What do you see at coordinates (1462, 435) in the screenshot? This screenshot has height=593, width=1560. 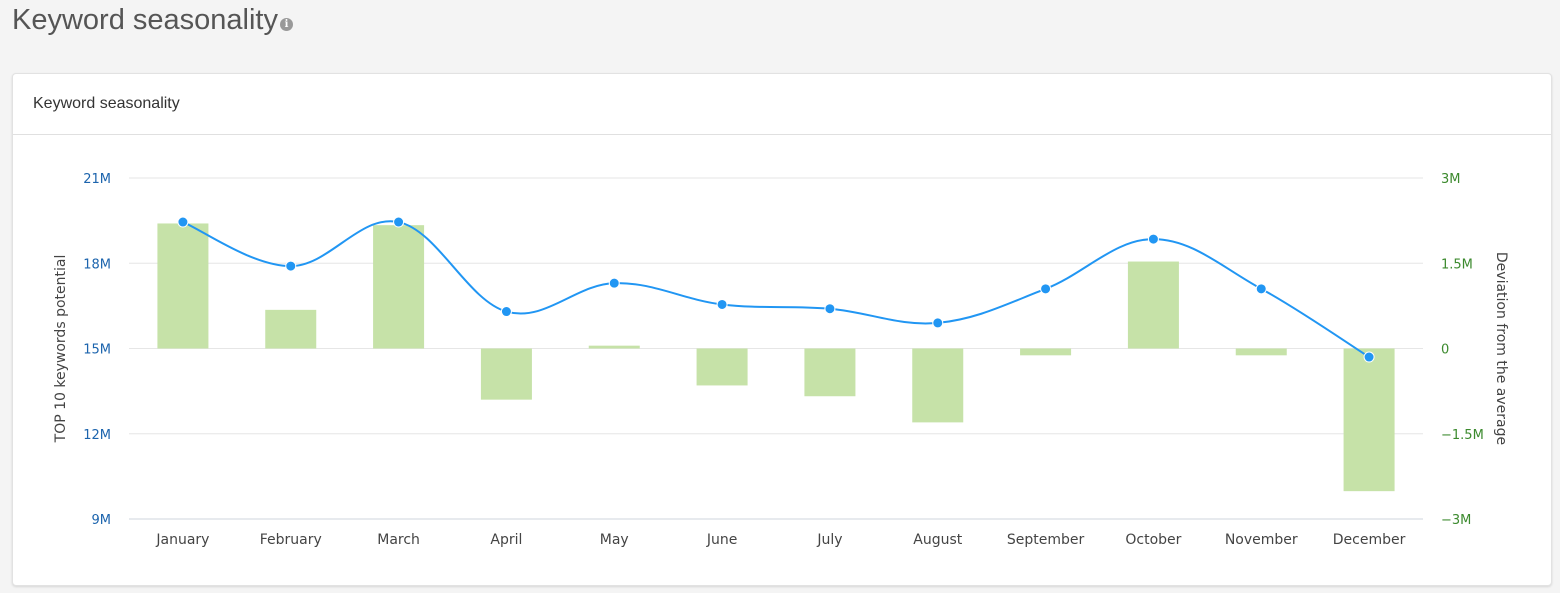 I see `right-axis-tick-label: −1.5M` at bounding box center [1462, 435].